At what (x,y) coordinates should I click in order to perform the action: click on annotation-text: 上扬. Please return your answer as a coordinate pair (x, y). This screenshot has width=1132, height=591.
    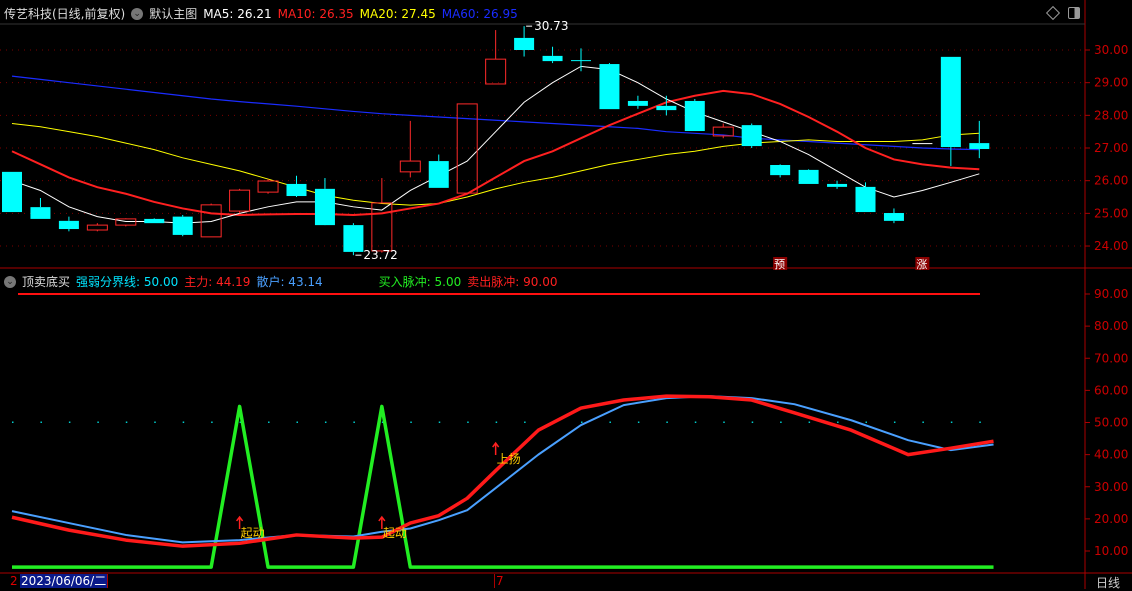
    Looking at the image, I should click on (509, 458).